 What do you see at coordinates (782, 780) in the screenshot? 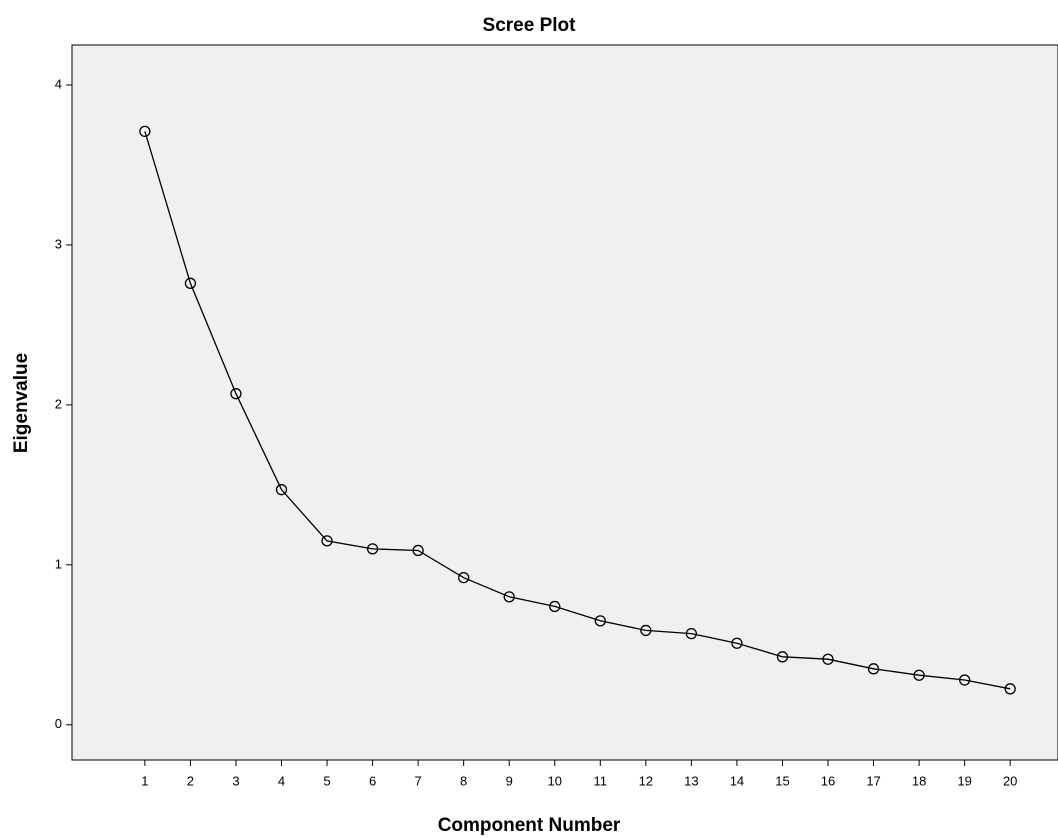
I see `x-tick-label: 15` at bounding box center [782, 780].